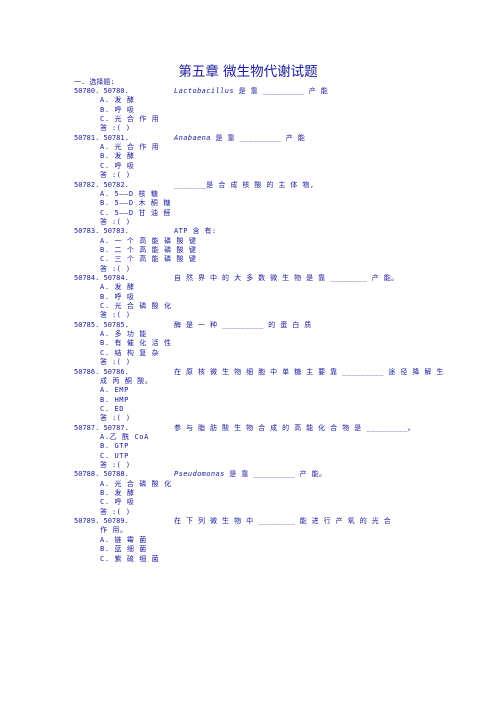 This screenshot has height=702, width=496. I want to click on question-number: 50780. 50780., so click(101, 91).